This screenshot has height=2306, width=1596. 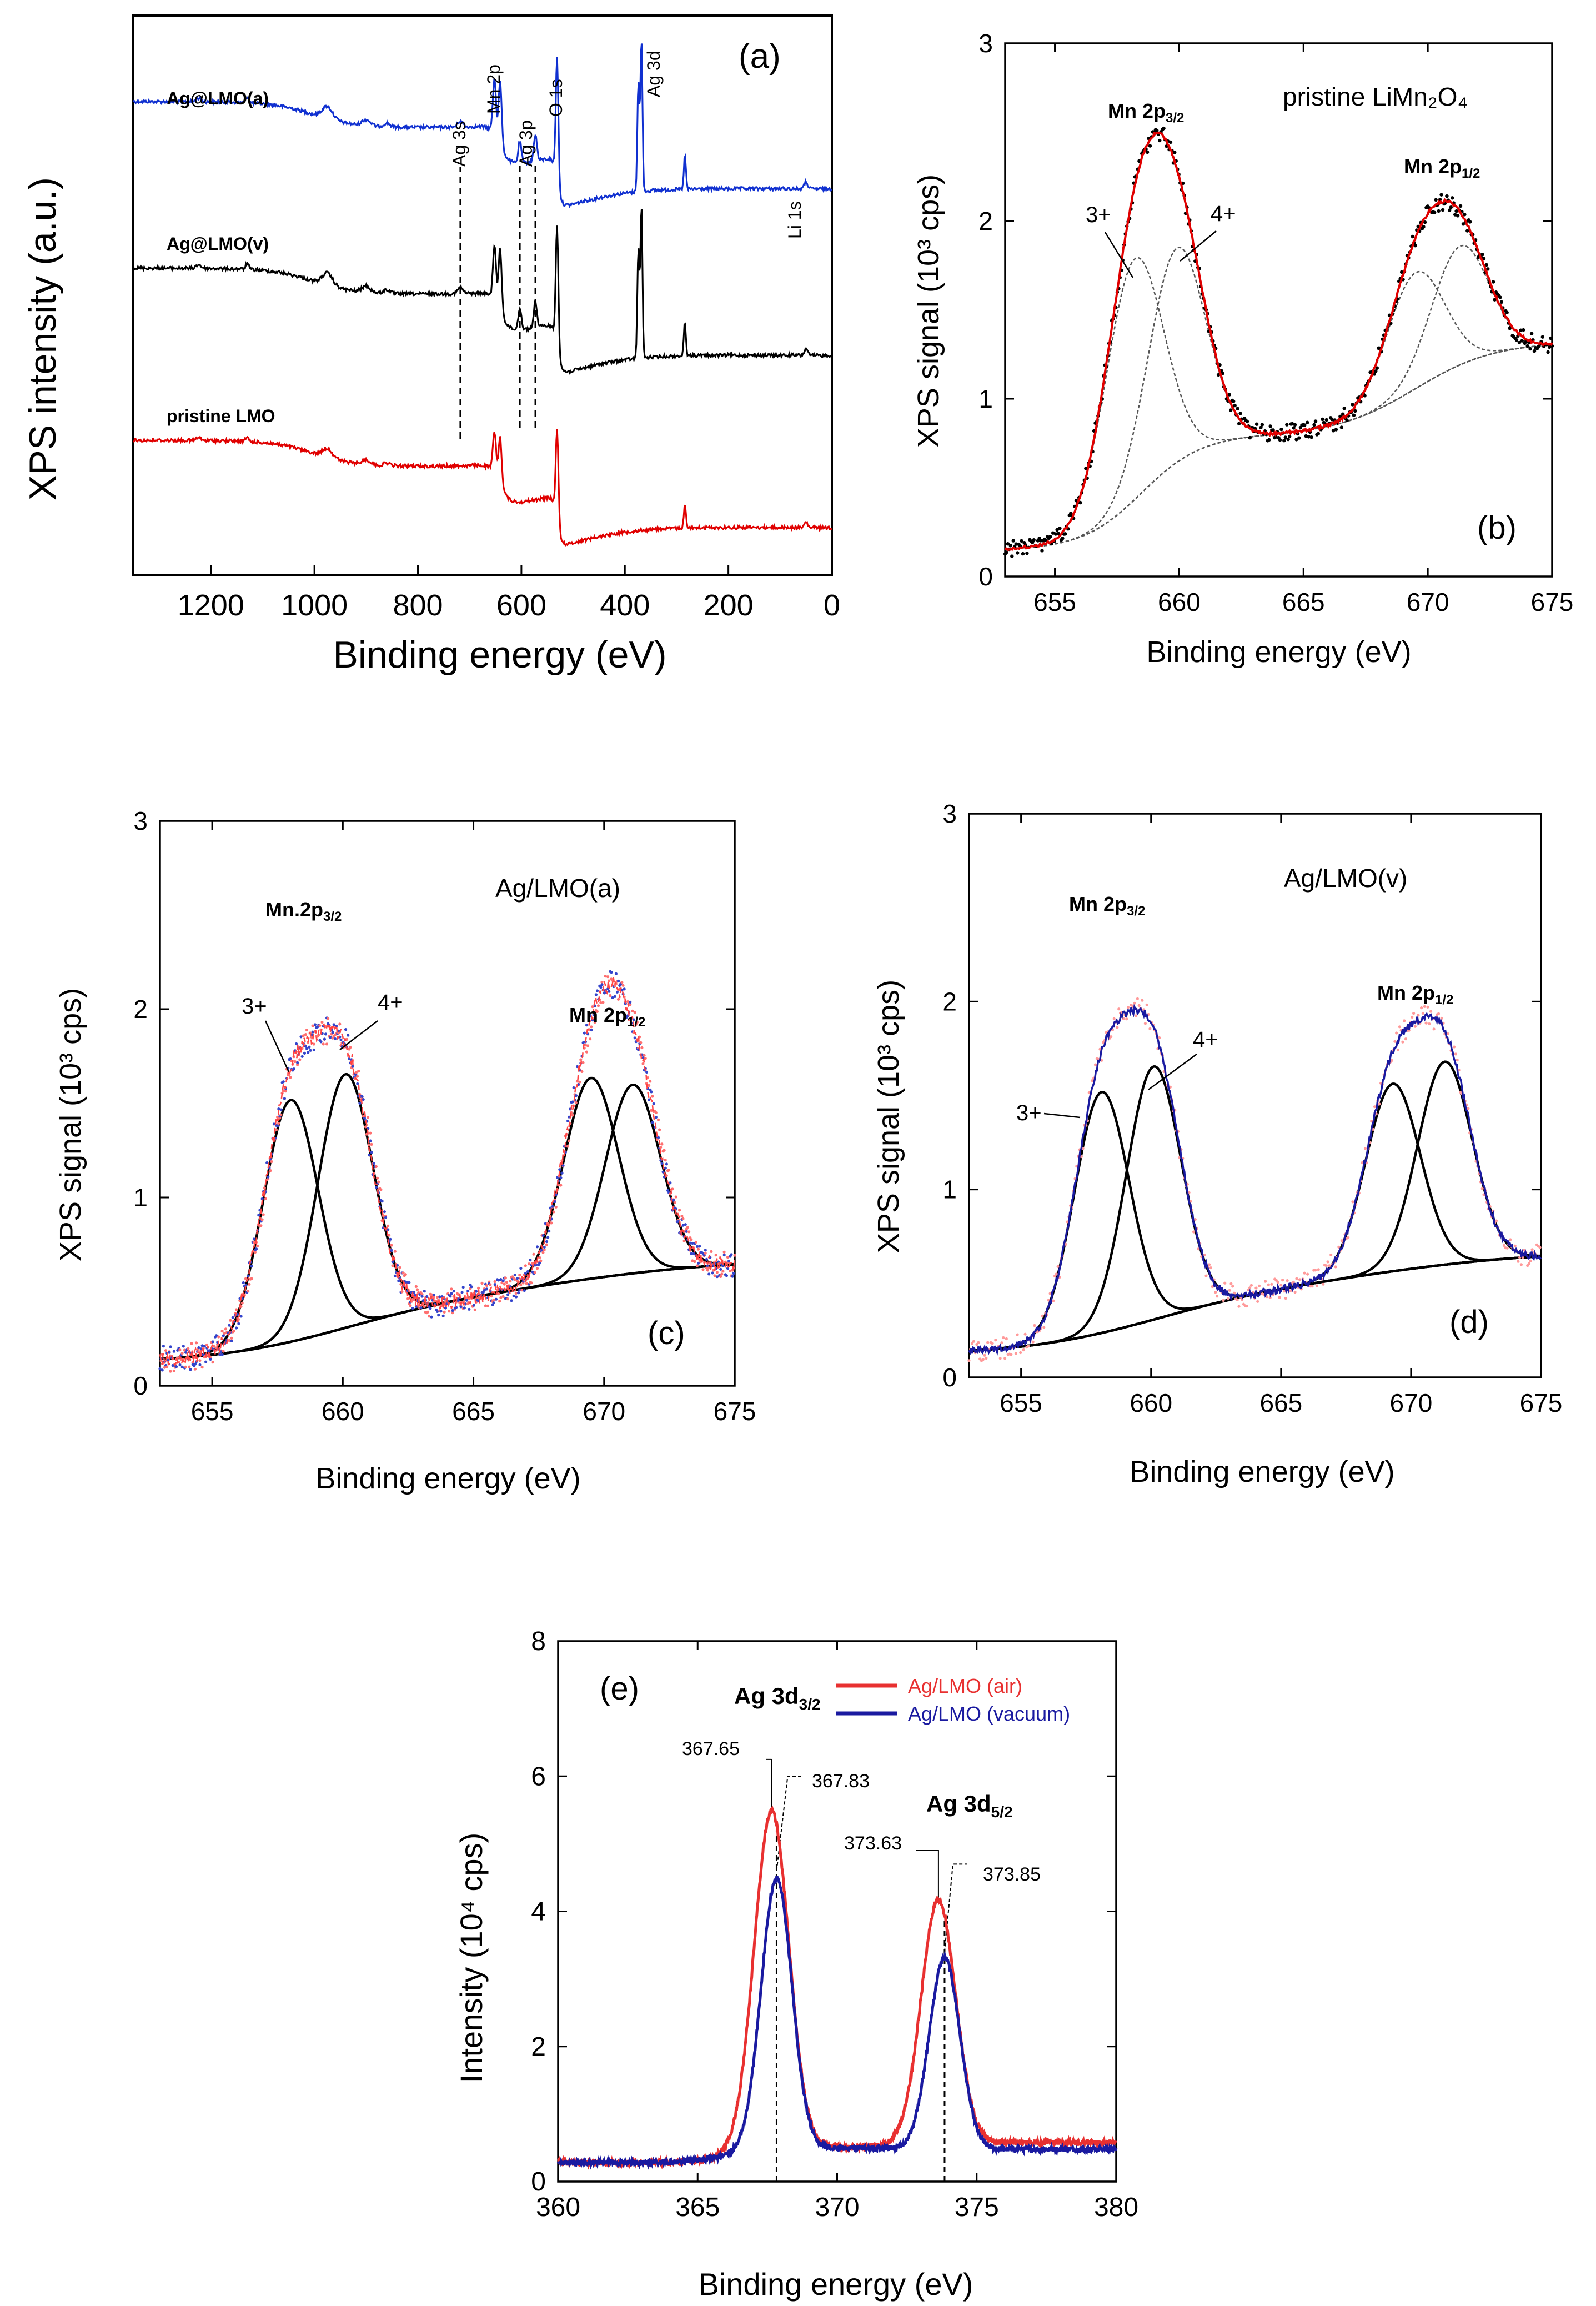 What do you see at coordinates (140, 1197) in the screenshot?
I see `y-tick-label: 1` at bounding box center [140, 1197].